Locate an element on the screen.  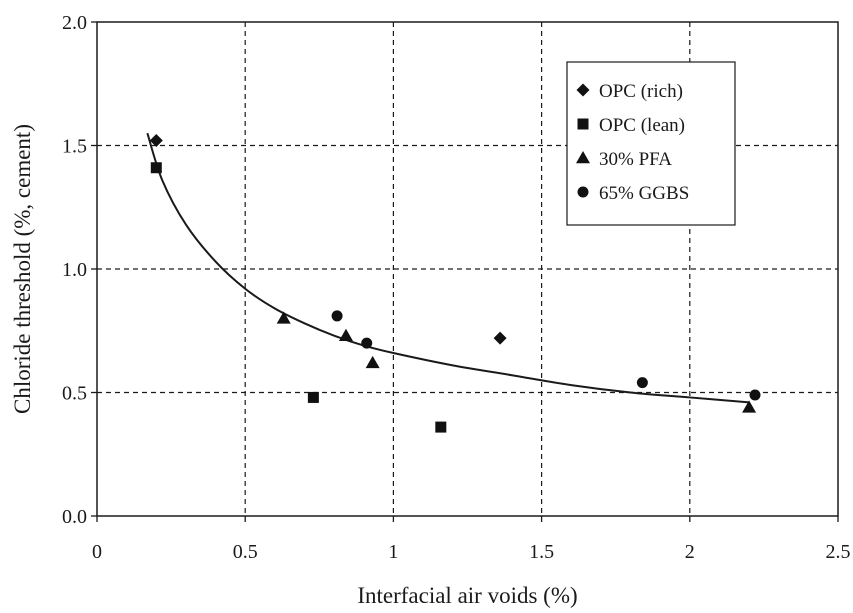
legend-items: OPC (rich) OPC (lean) 30% PFA 65% GGBS is located at coordinates (632, 142).